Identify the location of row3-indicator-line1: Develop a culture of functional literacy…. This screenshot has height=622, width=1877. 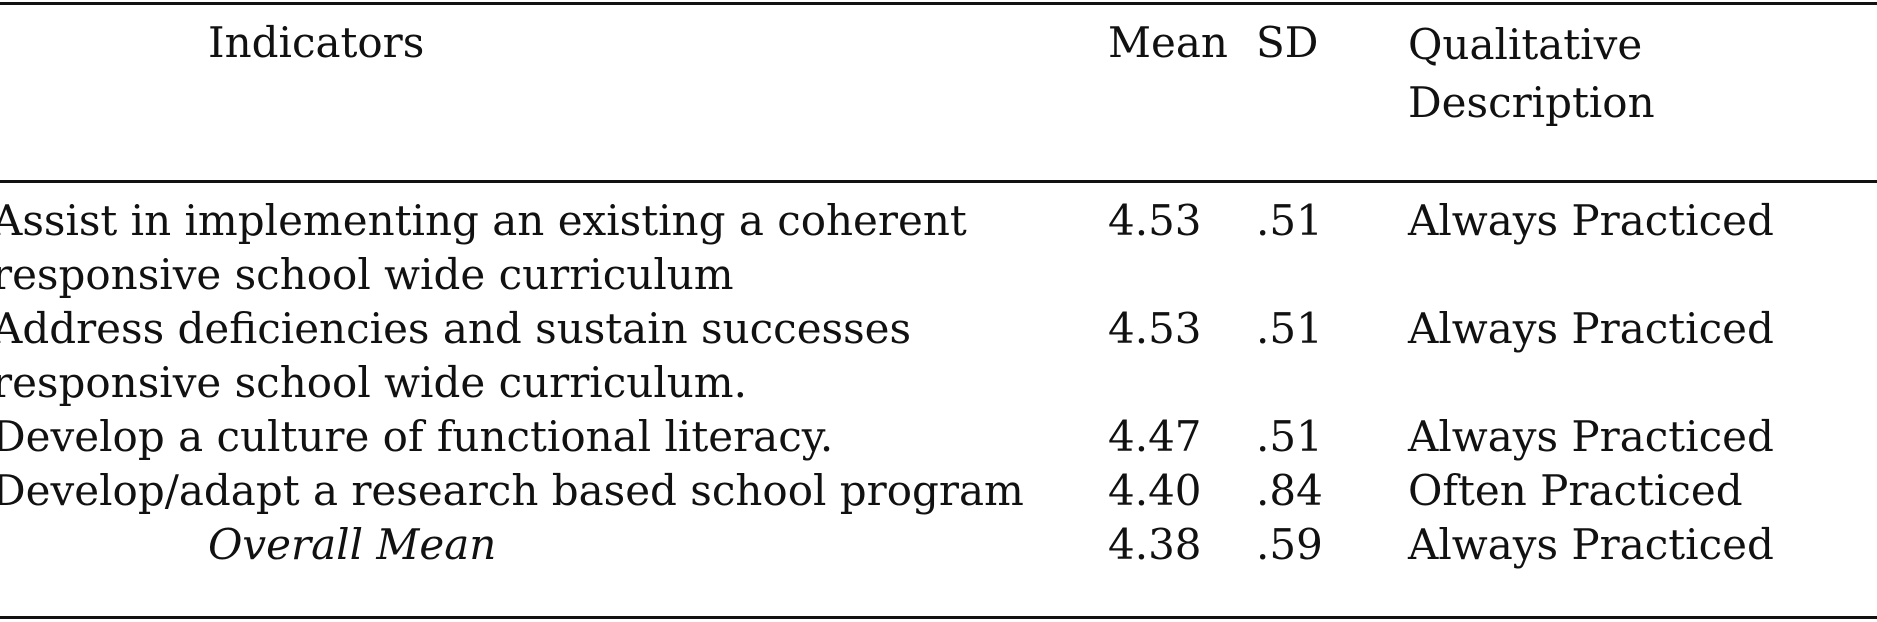
(417, 436).